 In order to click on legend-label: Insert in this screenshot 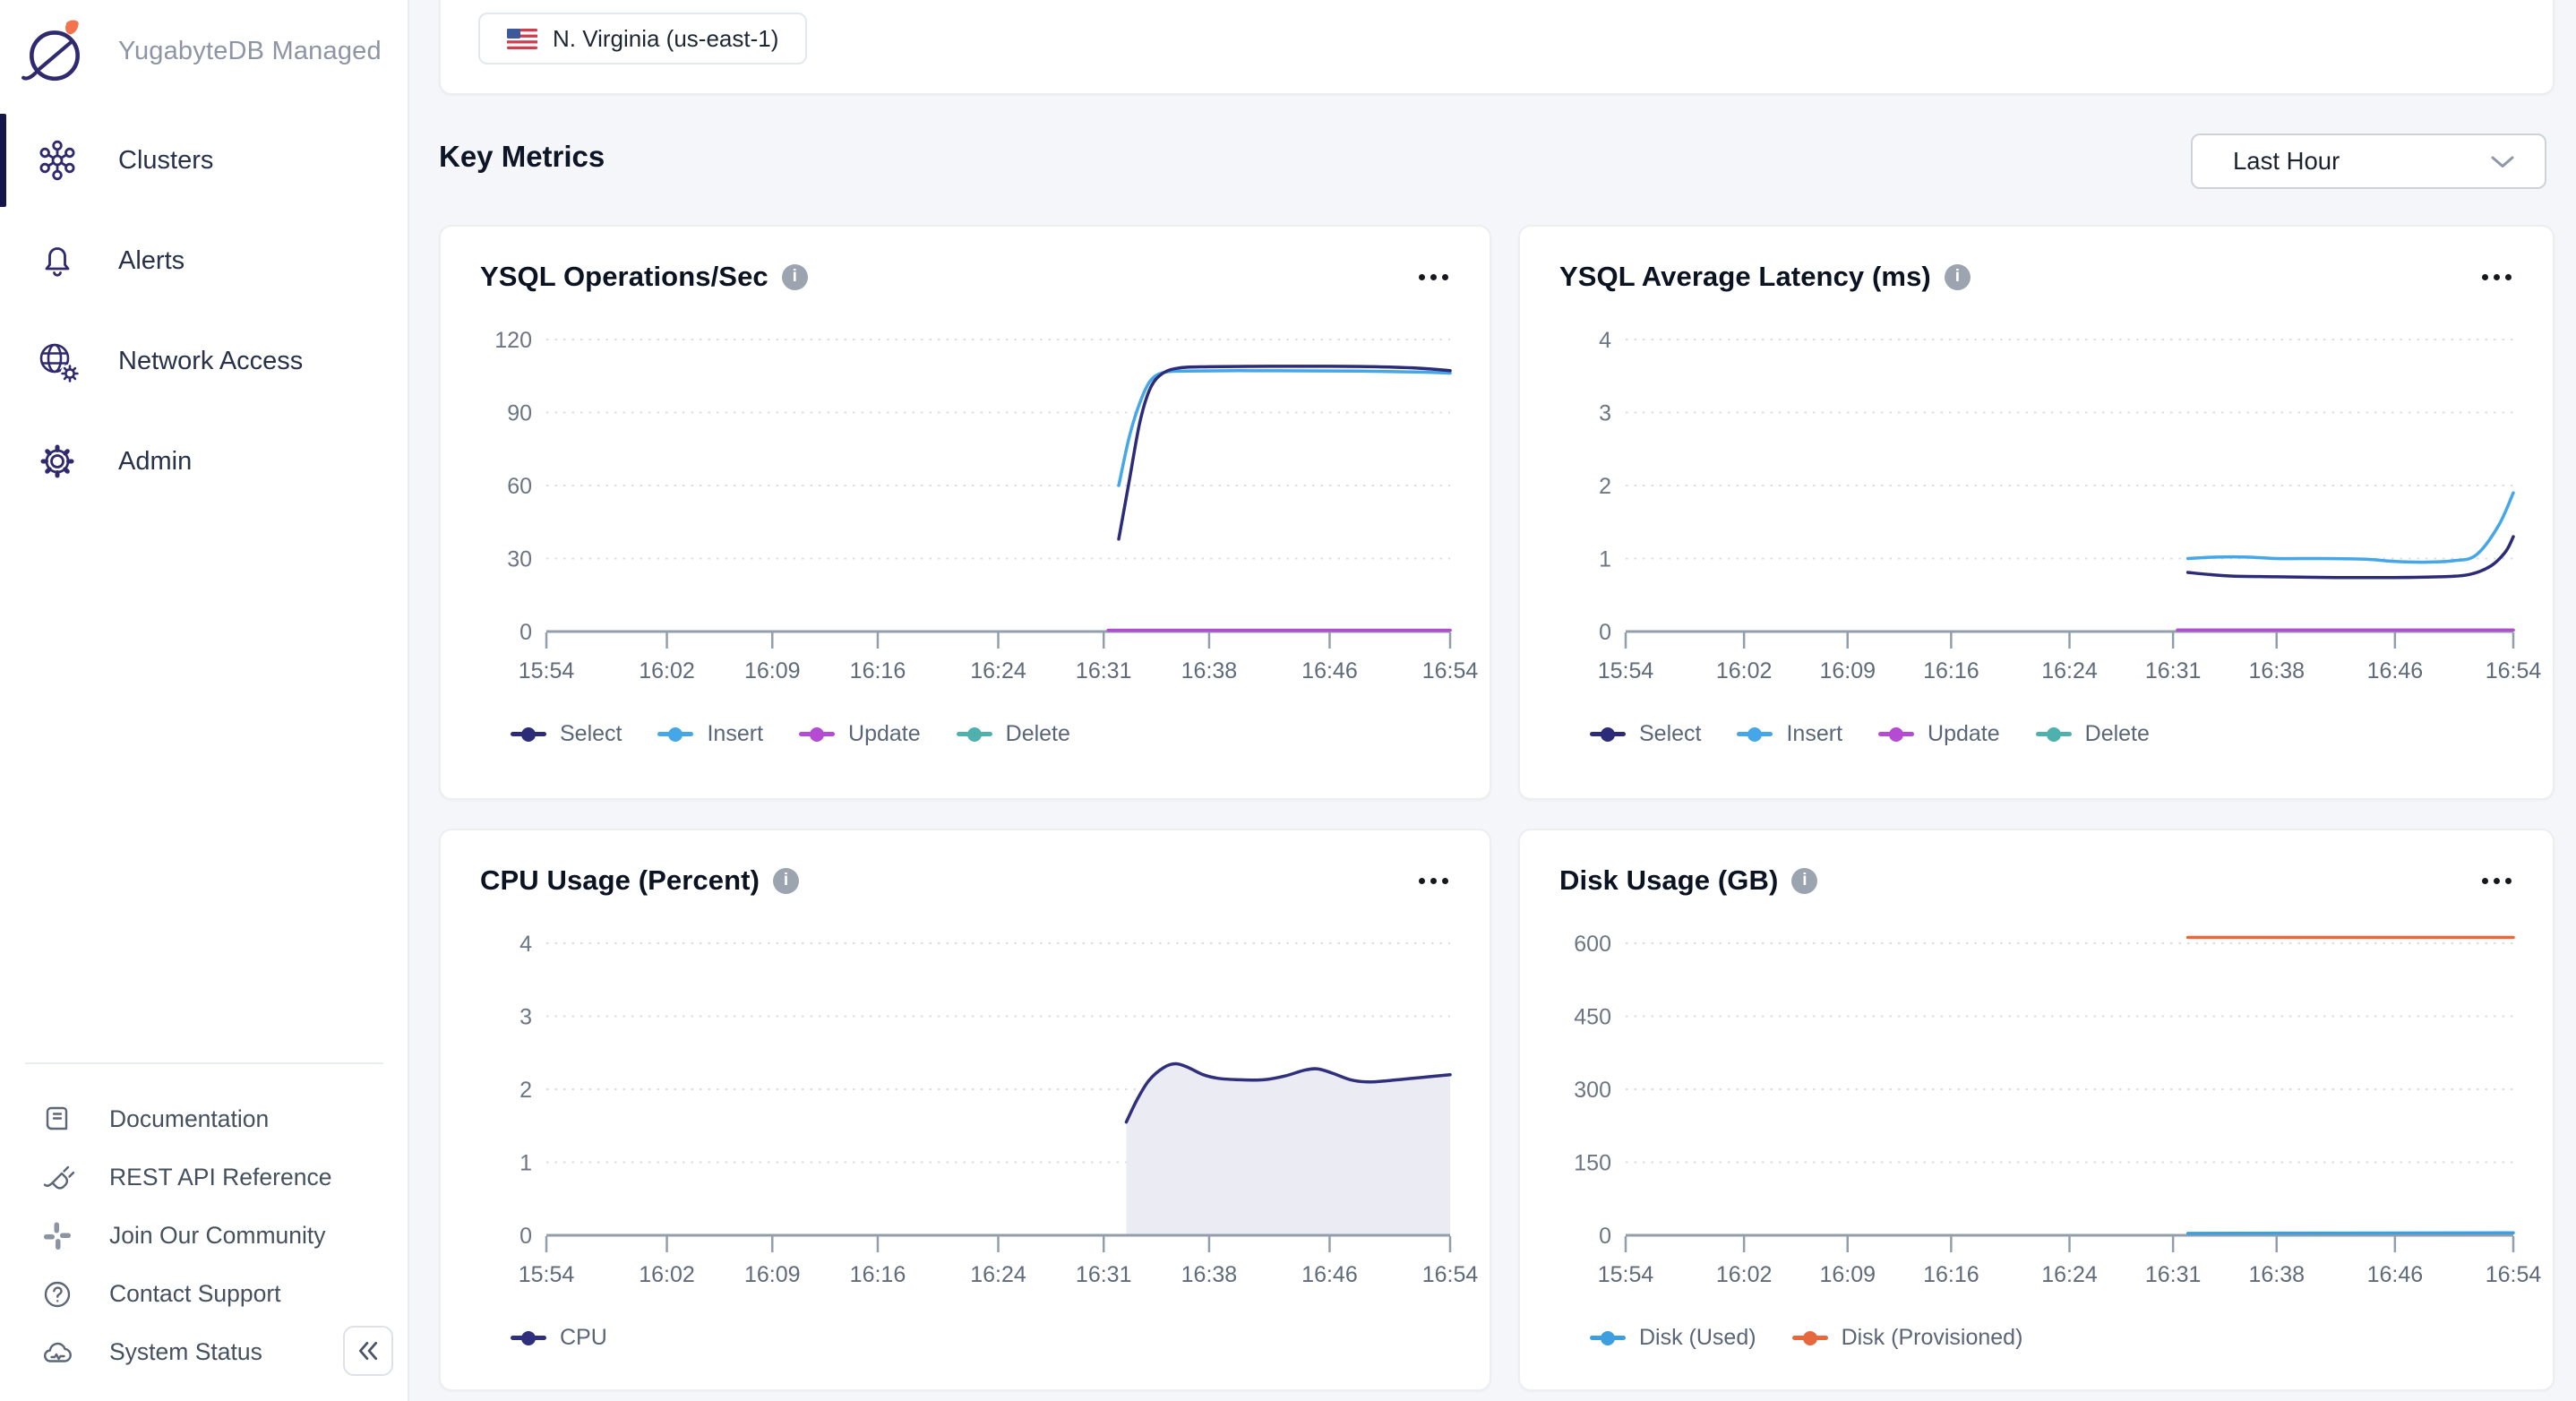, I will do `click(735, 733)`.